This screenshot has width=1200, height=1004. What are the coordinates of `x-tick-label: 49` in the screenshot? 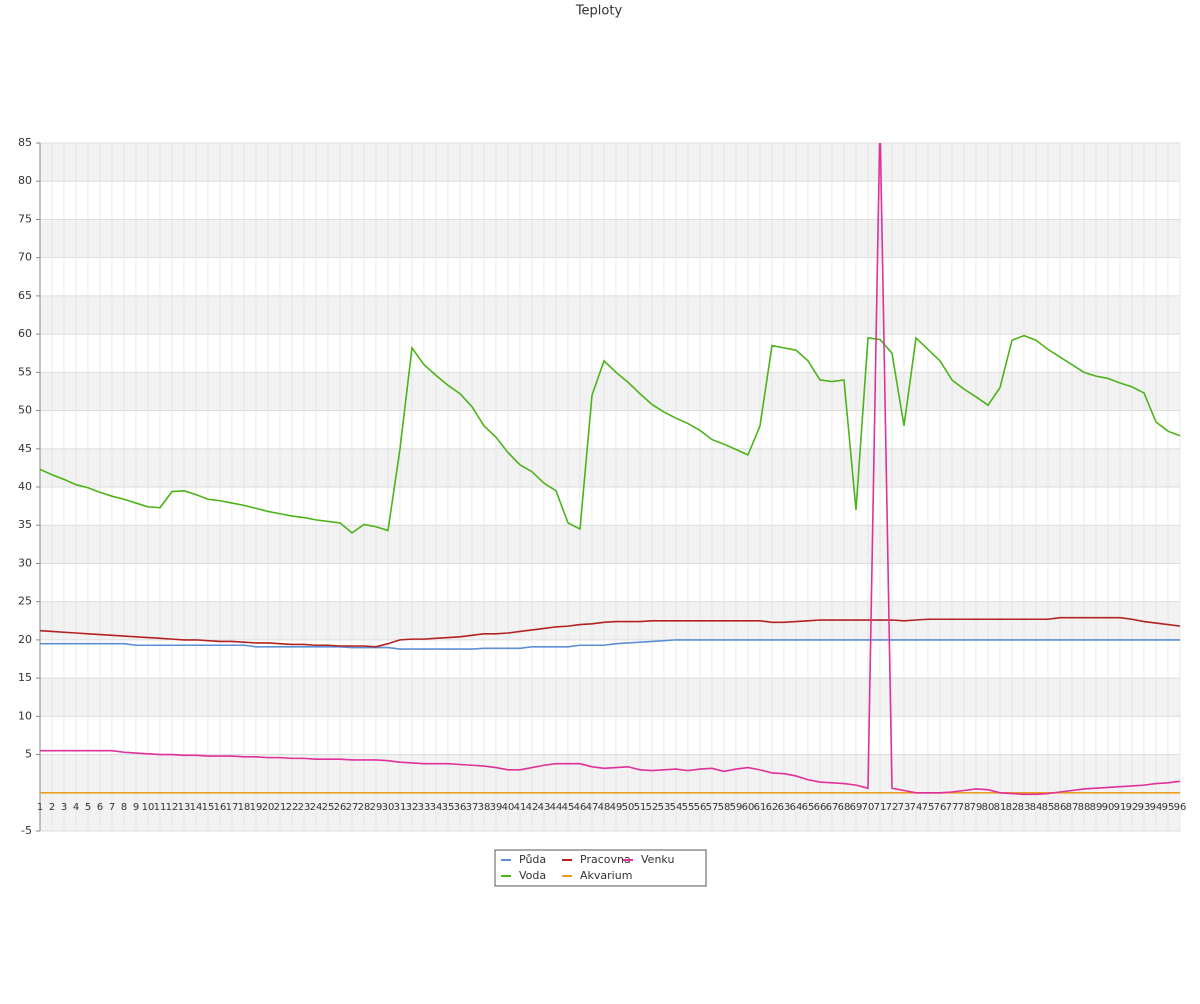 It's located at (616, 807).